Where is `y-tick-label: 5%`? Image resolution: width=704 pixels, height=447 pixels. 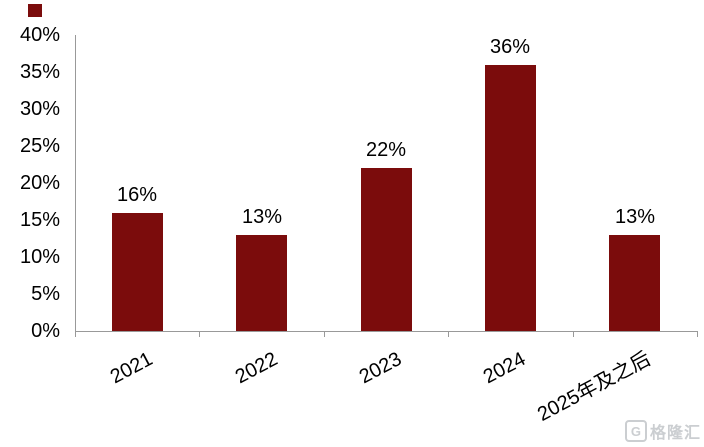
y-tick-label: 5% is located at coordinates (45, 294).